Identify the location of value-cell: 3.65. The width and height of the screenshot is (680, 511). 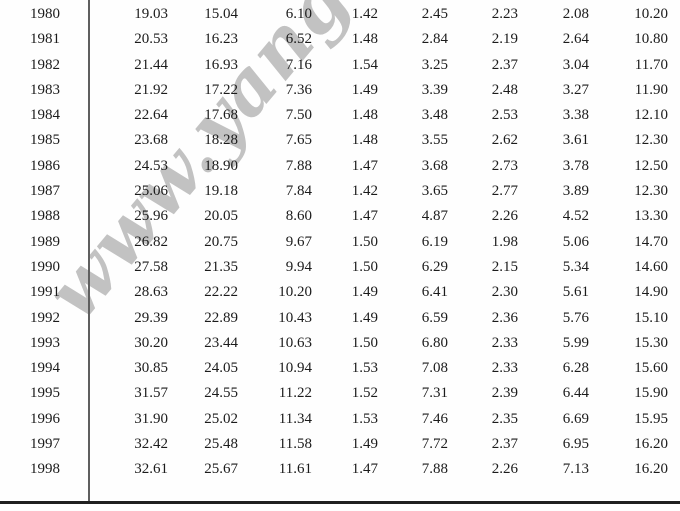
(434, 191).